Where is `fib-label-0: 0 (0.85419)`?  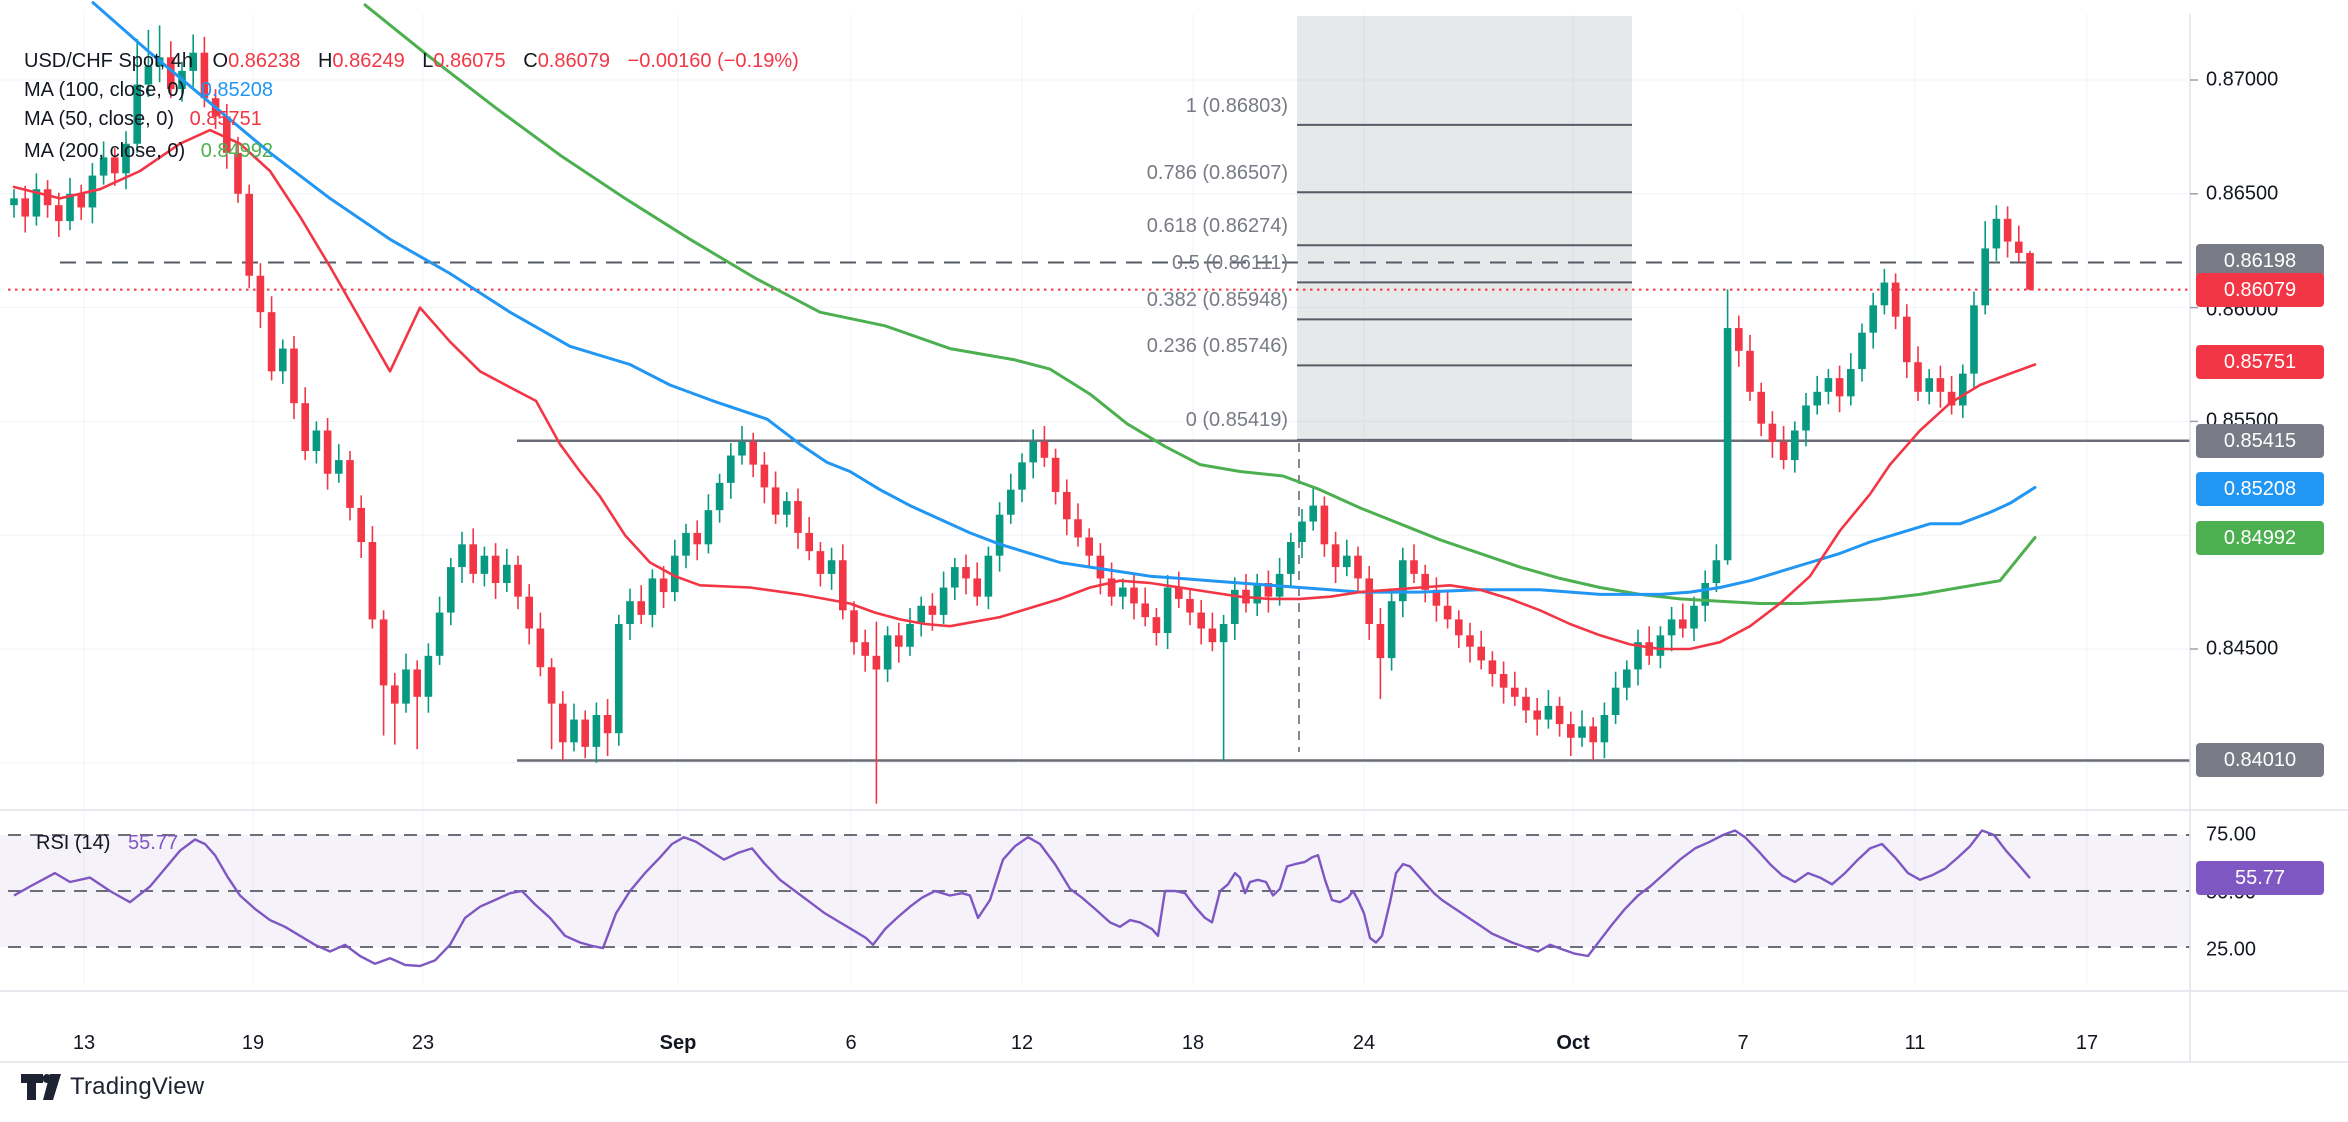
fib-label-0: 0 (0.85419) is located at coordinates (1236, 420).